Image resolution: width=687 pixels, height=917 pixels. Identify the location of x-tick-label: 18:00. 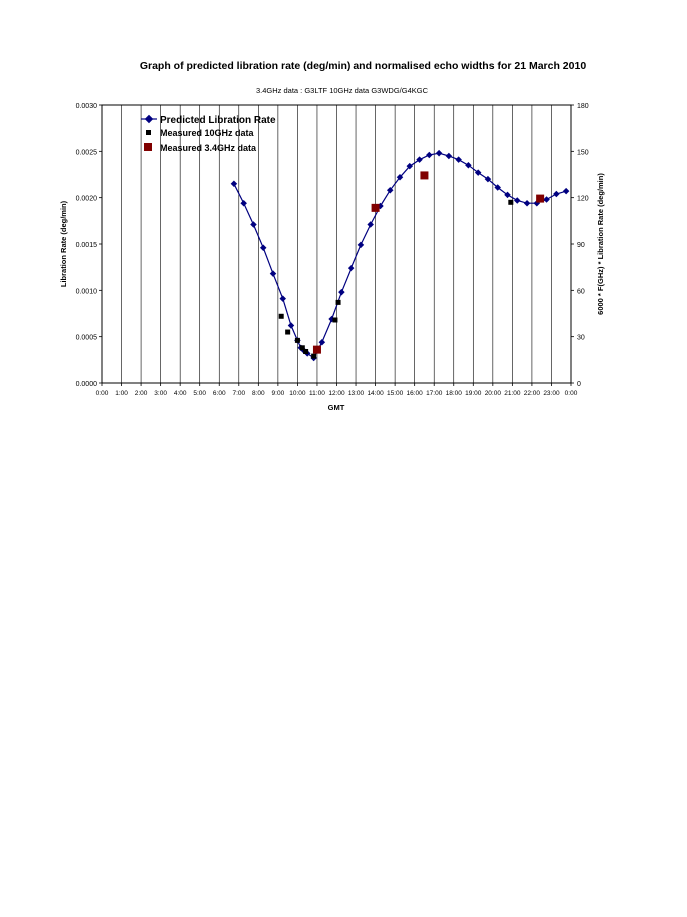
(454, 393).